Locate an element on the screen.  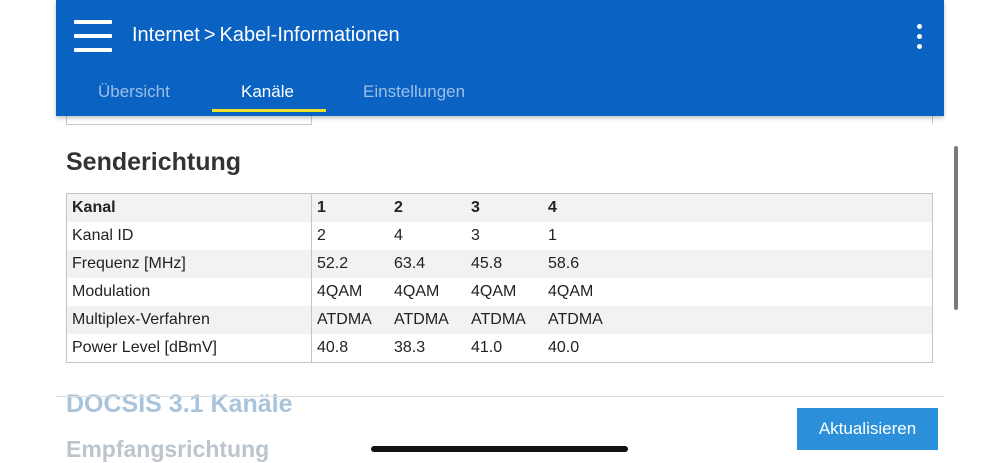
home-indicator is located at coordinates (499, 449).